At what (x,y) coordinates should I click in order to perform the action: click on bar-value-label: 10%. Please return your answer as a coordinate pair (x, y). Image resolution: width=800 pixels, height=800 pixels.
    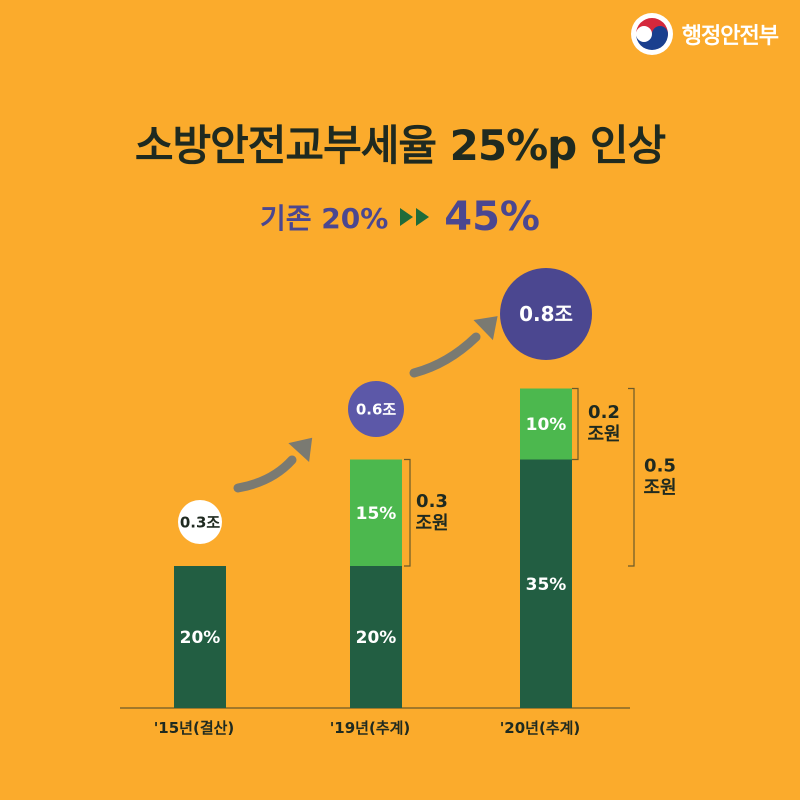
    Looking at the image, I should click on (546, 425).